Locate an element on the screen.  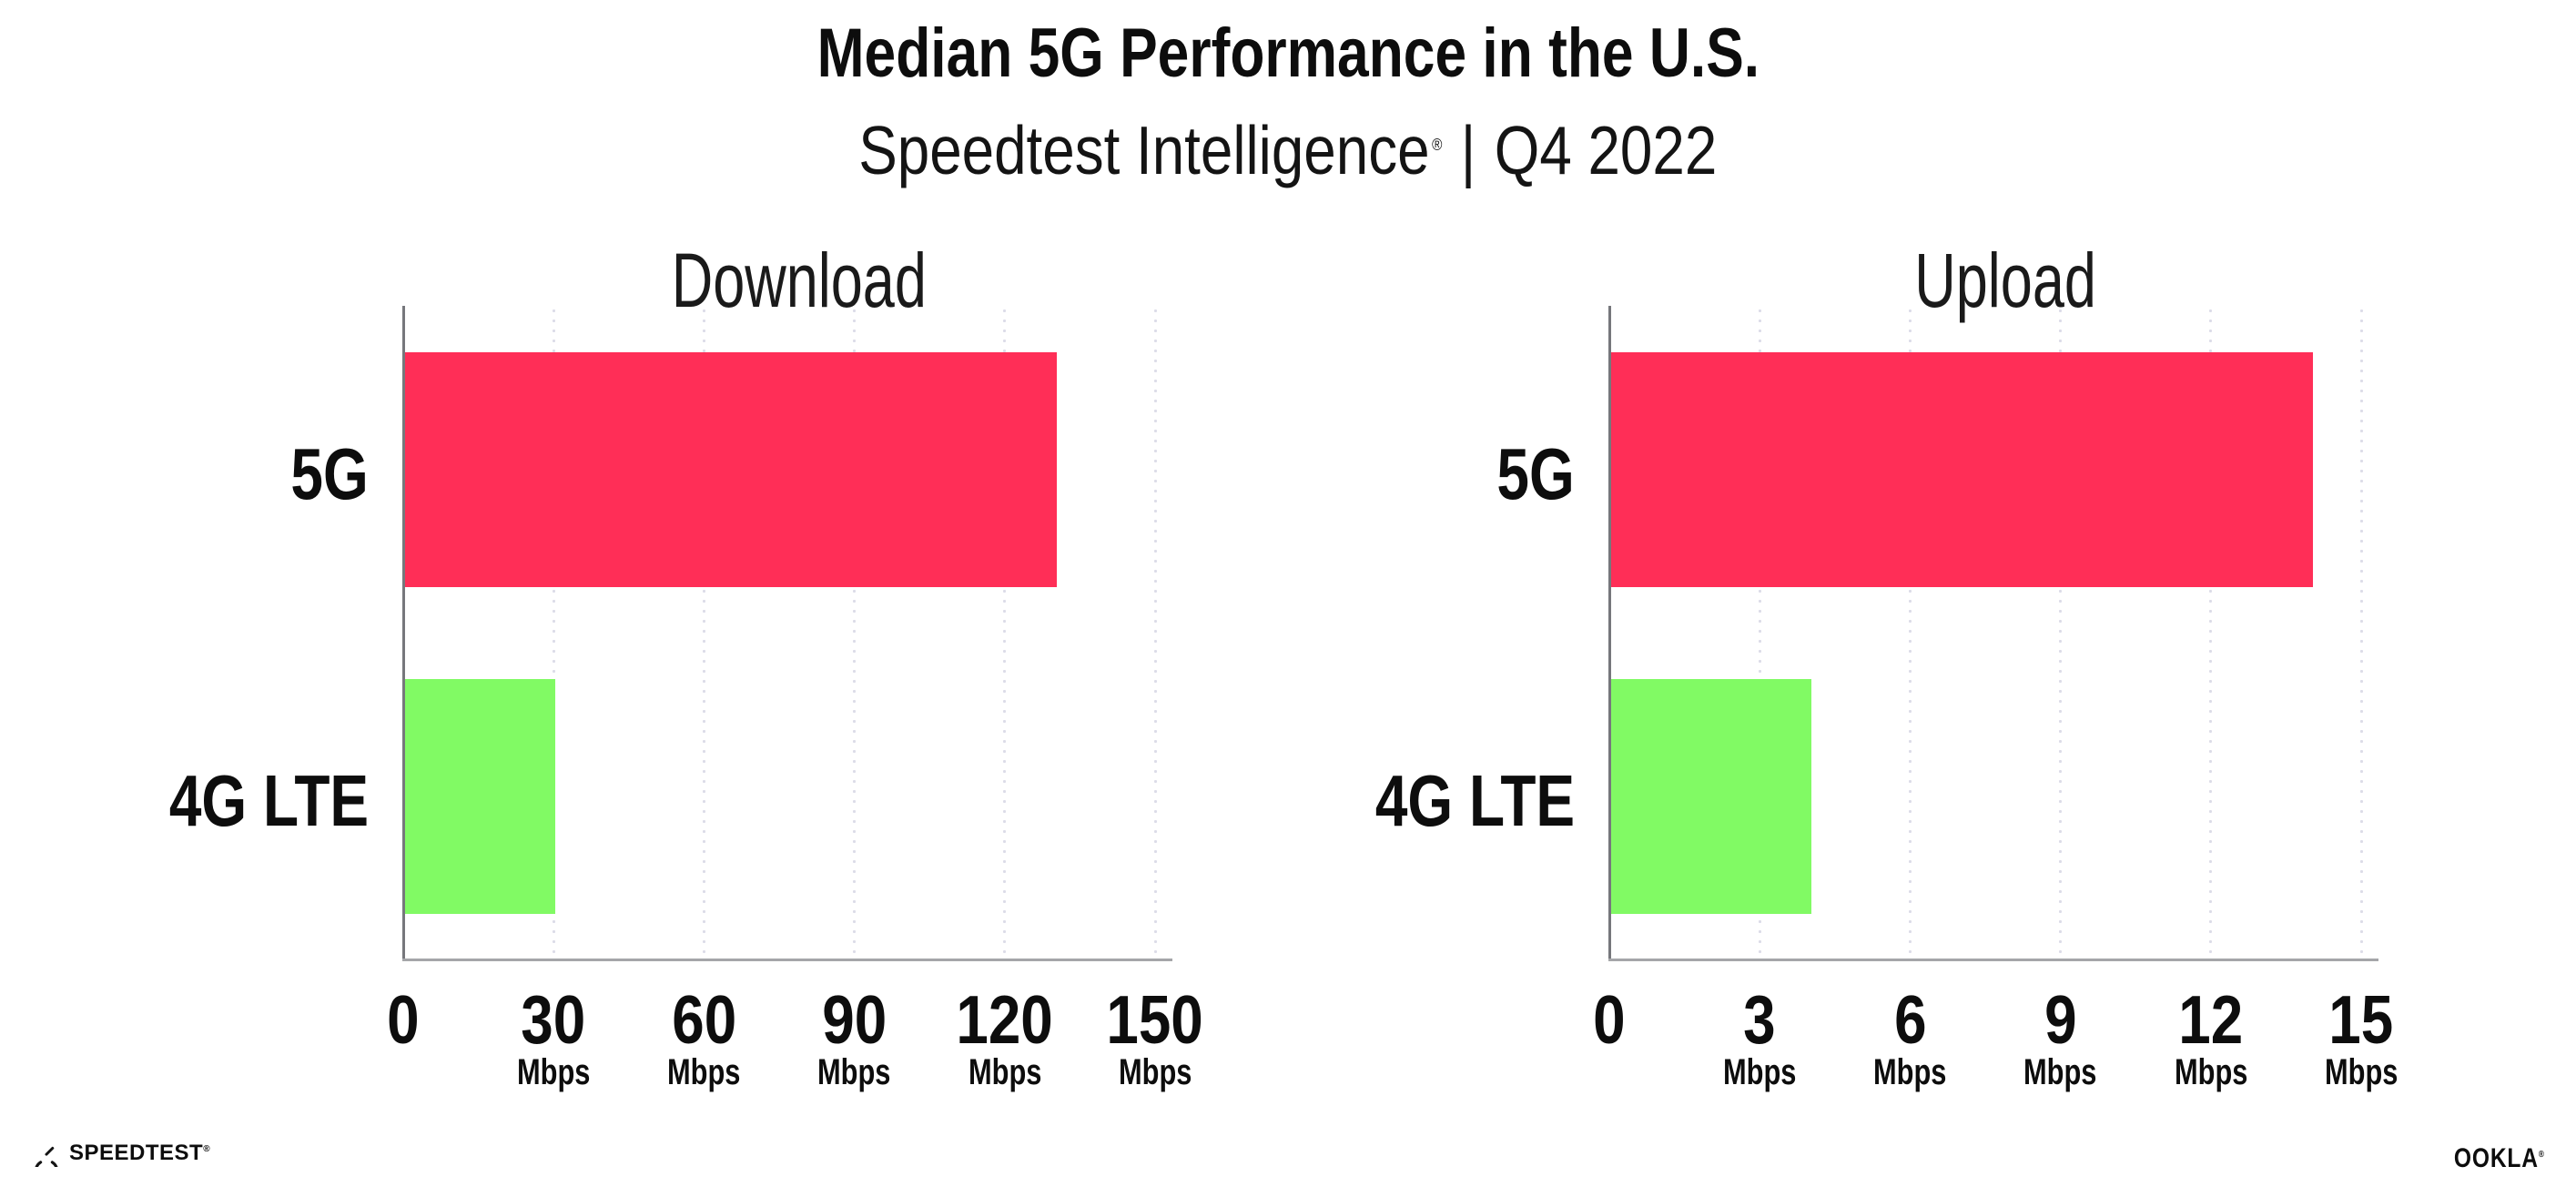
page-subtitle-text: Speedtest Intelligence ® | Q4 2022 is located at coordinates (1287, 147).